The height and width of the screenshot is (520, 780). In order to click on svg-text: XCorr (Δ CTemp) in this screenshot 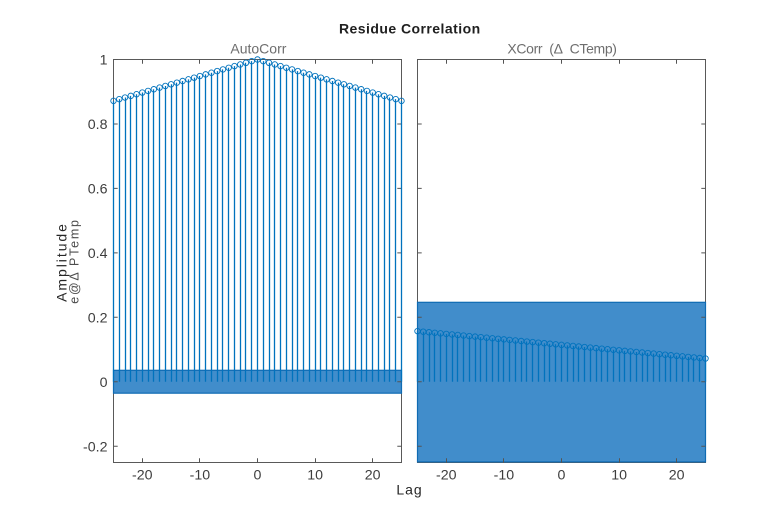, I will do `click(561, 48)`.